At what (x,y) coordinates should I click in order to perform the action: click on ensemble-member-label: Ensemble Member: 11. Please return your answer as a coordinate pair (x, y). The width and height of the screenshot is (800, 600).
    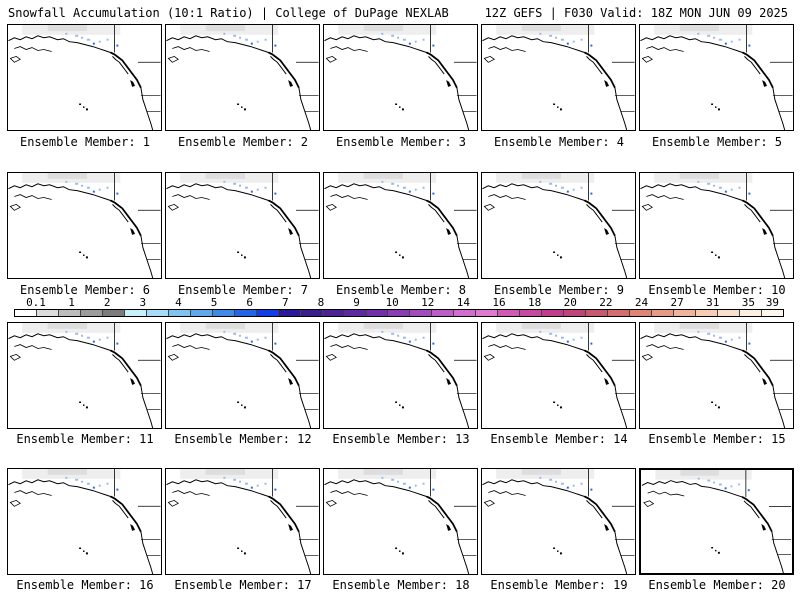
    Looking at the image, I should click on (85, 439).